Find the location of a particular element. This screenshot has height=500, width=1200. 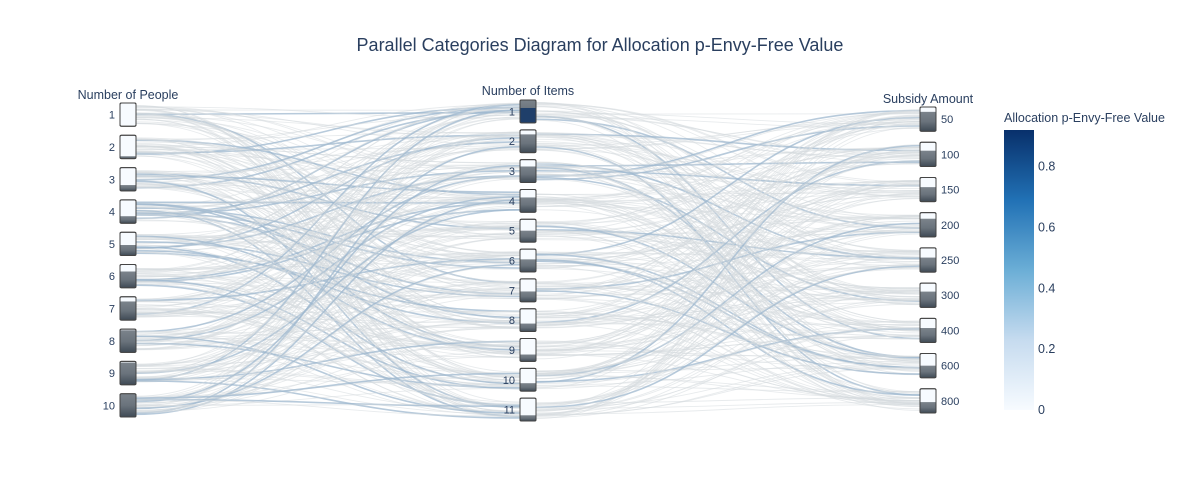

category-box: 300 is located at coordinates (939, 295).